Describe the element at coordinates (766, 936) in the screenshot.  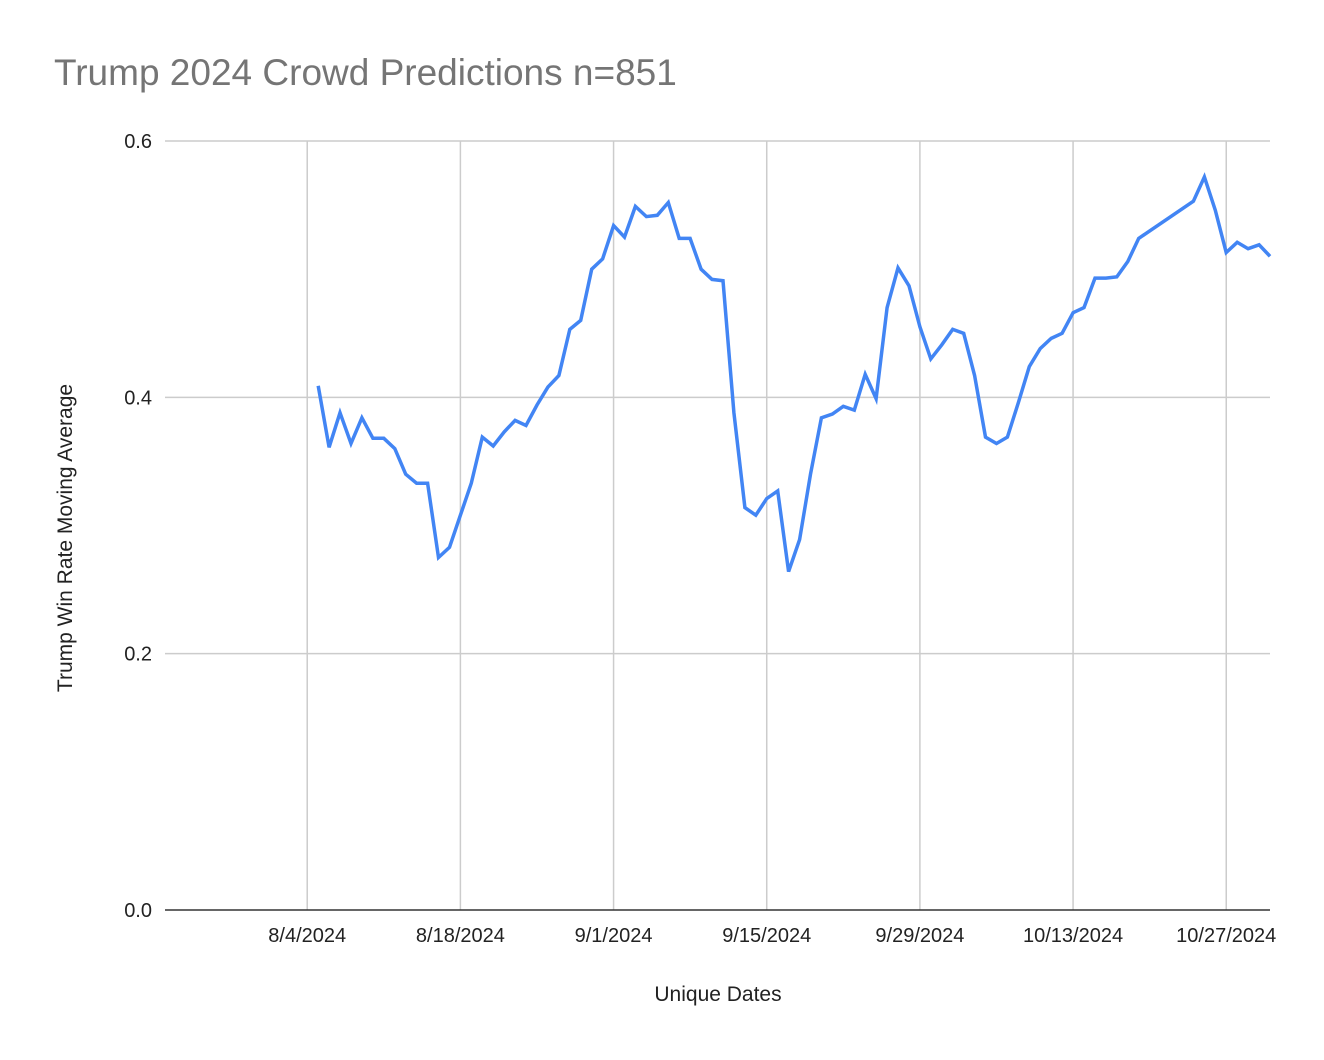
I see `x-tick-label: 9/15/2024` at that location.